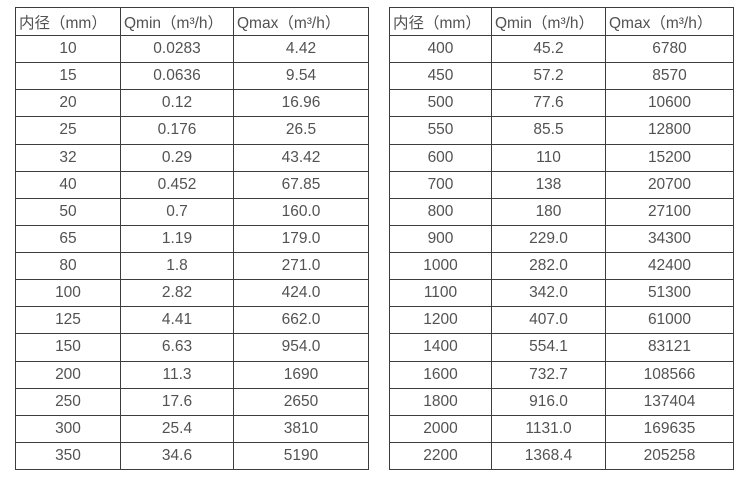  I want to click on table-row: 40 0.452 67.85, so click(192, 184).